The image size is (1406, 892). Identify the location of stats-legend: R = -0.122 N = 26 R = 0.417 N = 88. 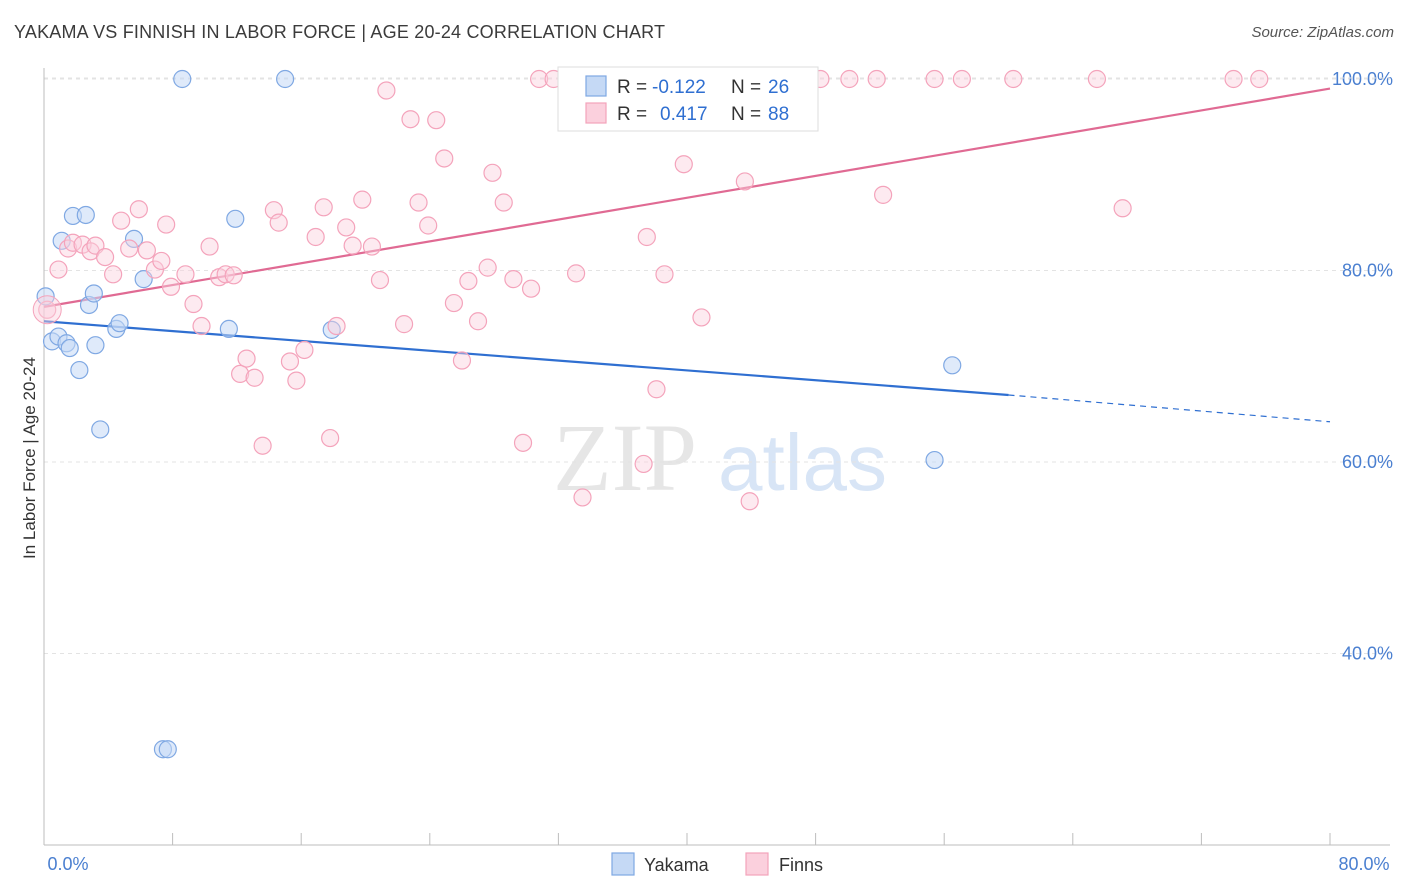
(688, 99).